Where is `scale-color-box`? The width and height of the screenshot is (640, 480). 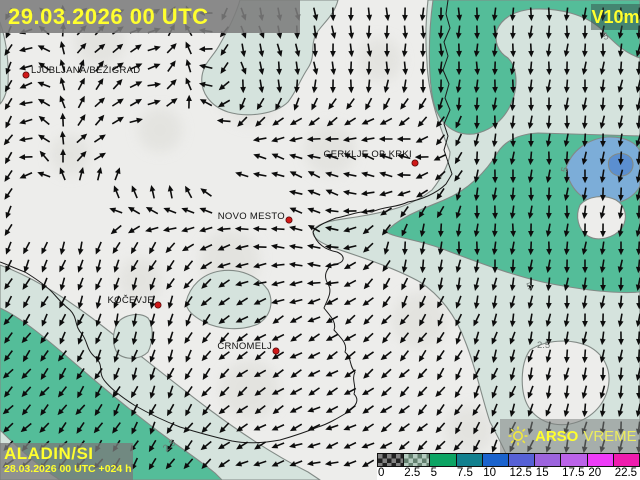 scale-color-box is located at coordinates (626, 460).